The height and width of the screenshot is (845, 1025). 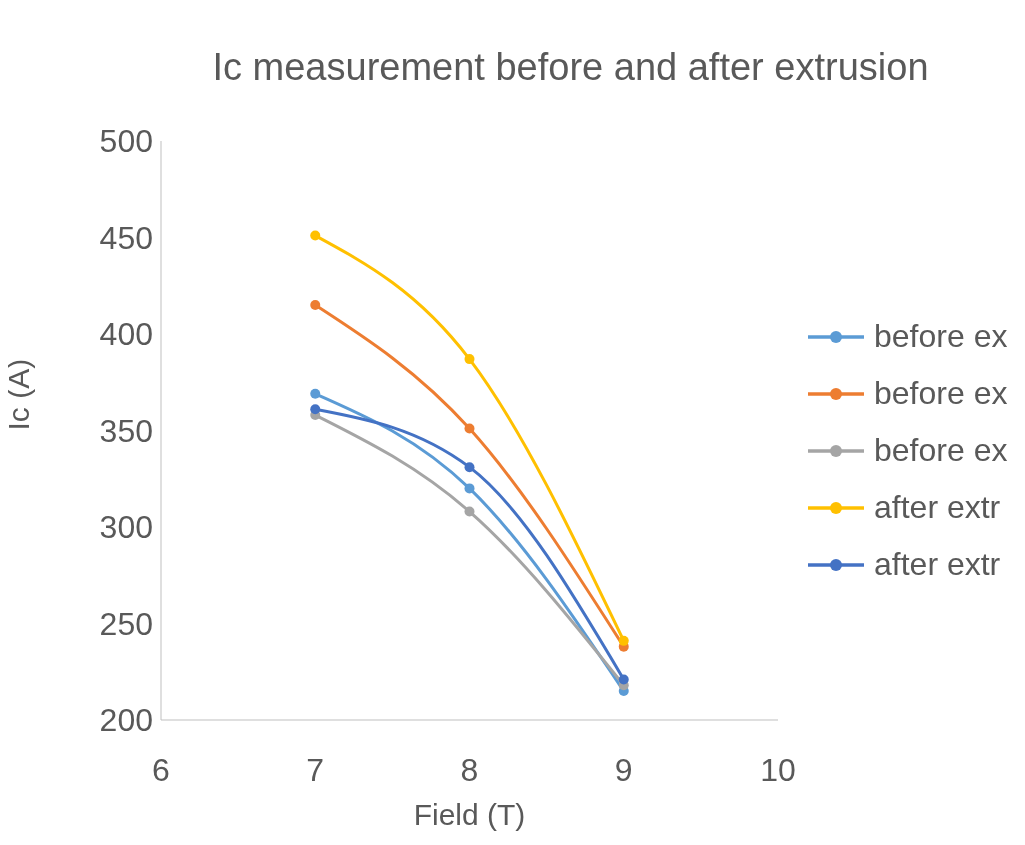 What do you see at coordinates (126, 334) in the screenshot?
I see `y-tick-label: 400` at bounding box center [126, 334].